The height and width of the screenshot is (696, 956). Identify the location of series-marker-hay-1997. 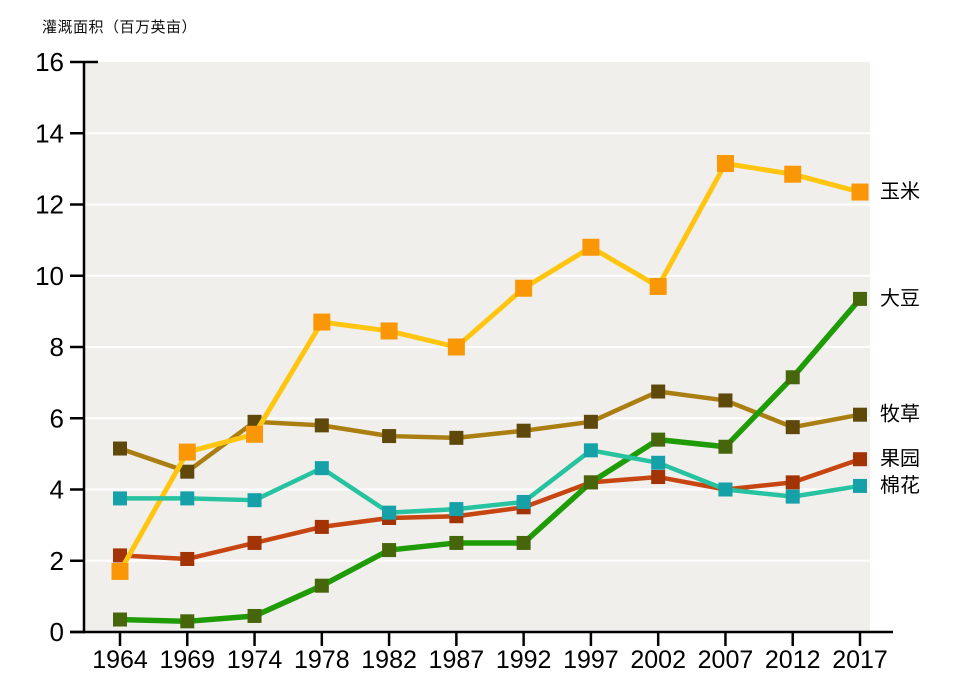
(590, 421).